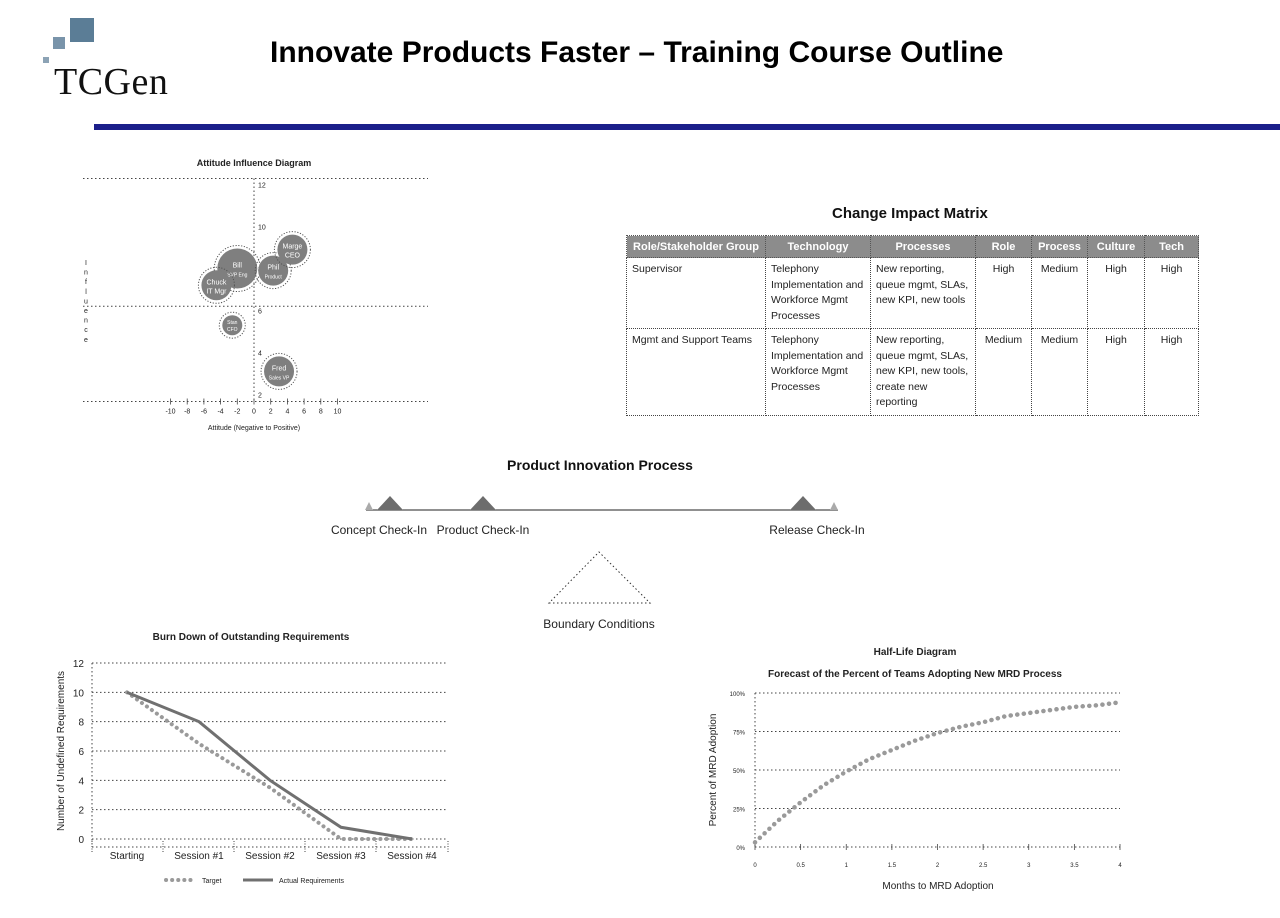  What do you see at coordinates (937, 772) in the screenshot?
I see `adoption-series-line` at bounding box center [937, 772].